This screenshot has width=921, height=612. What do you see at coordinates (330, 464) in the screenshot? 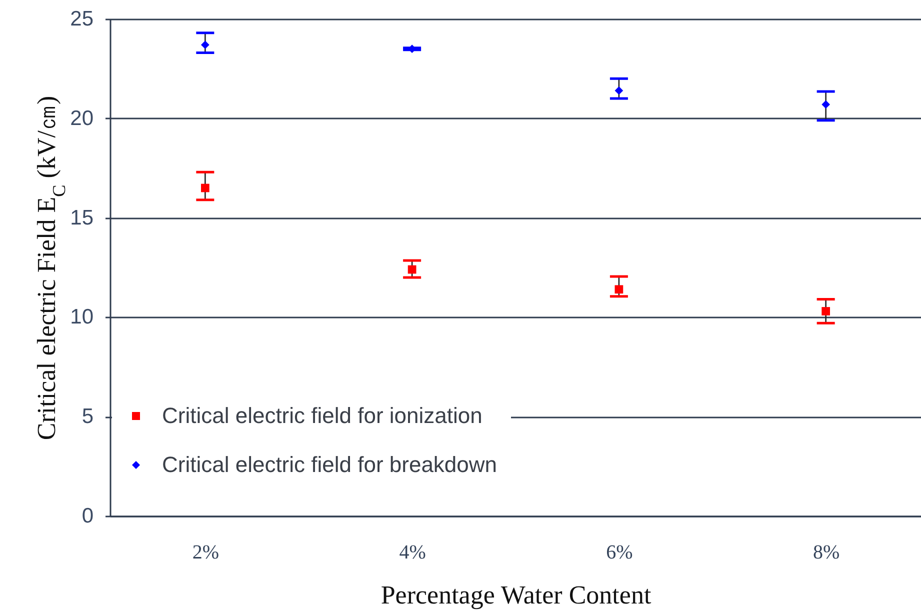
I see `legend-label: Critical electric field for breakdown` at bounding box center [330, 464].